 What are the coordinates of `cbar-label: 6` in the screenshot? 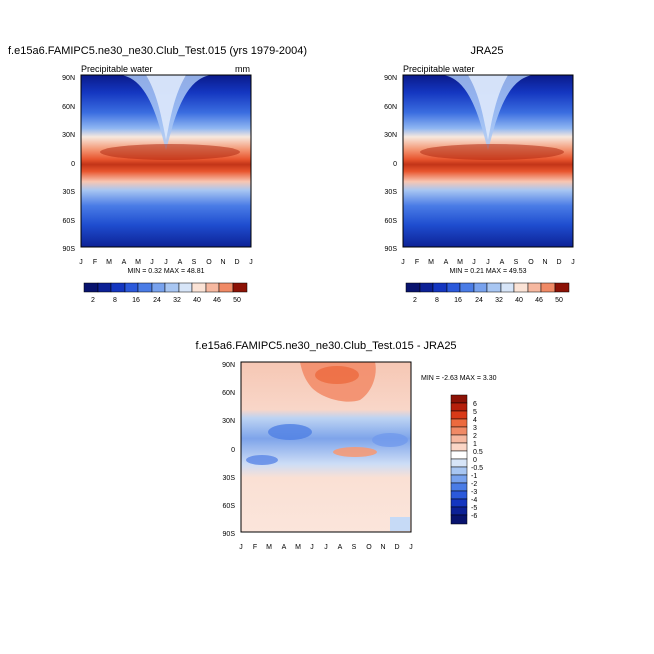 It's located at (475, 404).